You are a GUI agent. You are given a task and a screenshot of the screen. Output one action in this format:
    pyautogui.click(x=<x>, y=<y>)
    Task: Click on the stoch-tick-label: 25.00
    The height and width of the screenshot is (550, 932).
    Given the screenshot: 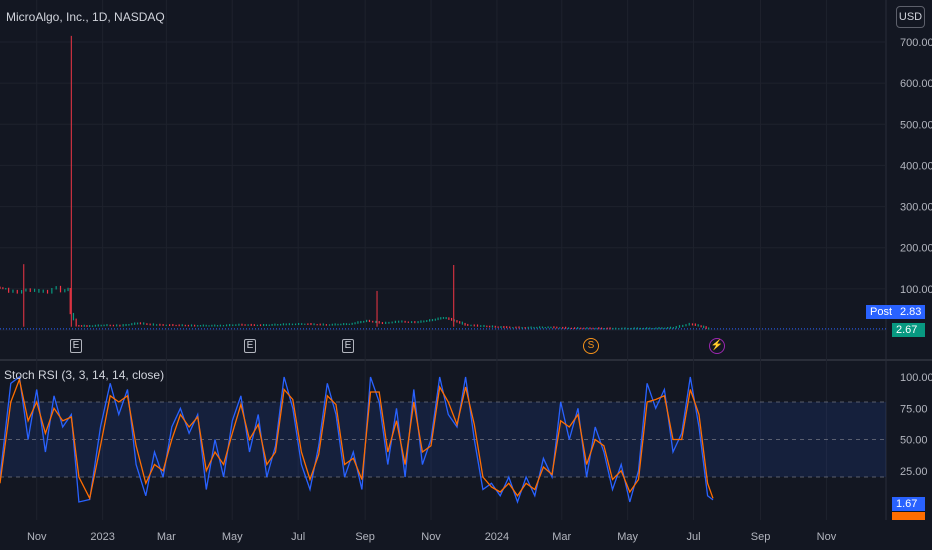 What is the action you would take?
    pyautogui.click(x=914, y=472)
    